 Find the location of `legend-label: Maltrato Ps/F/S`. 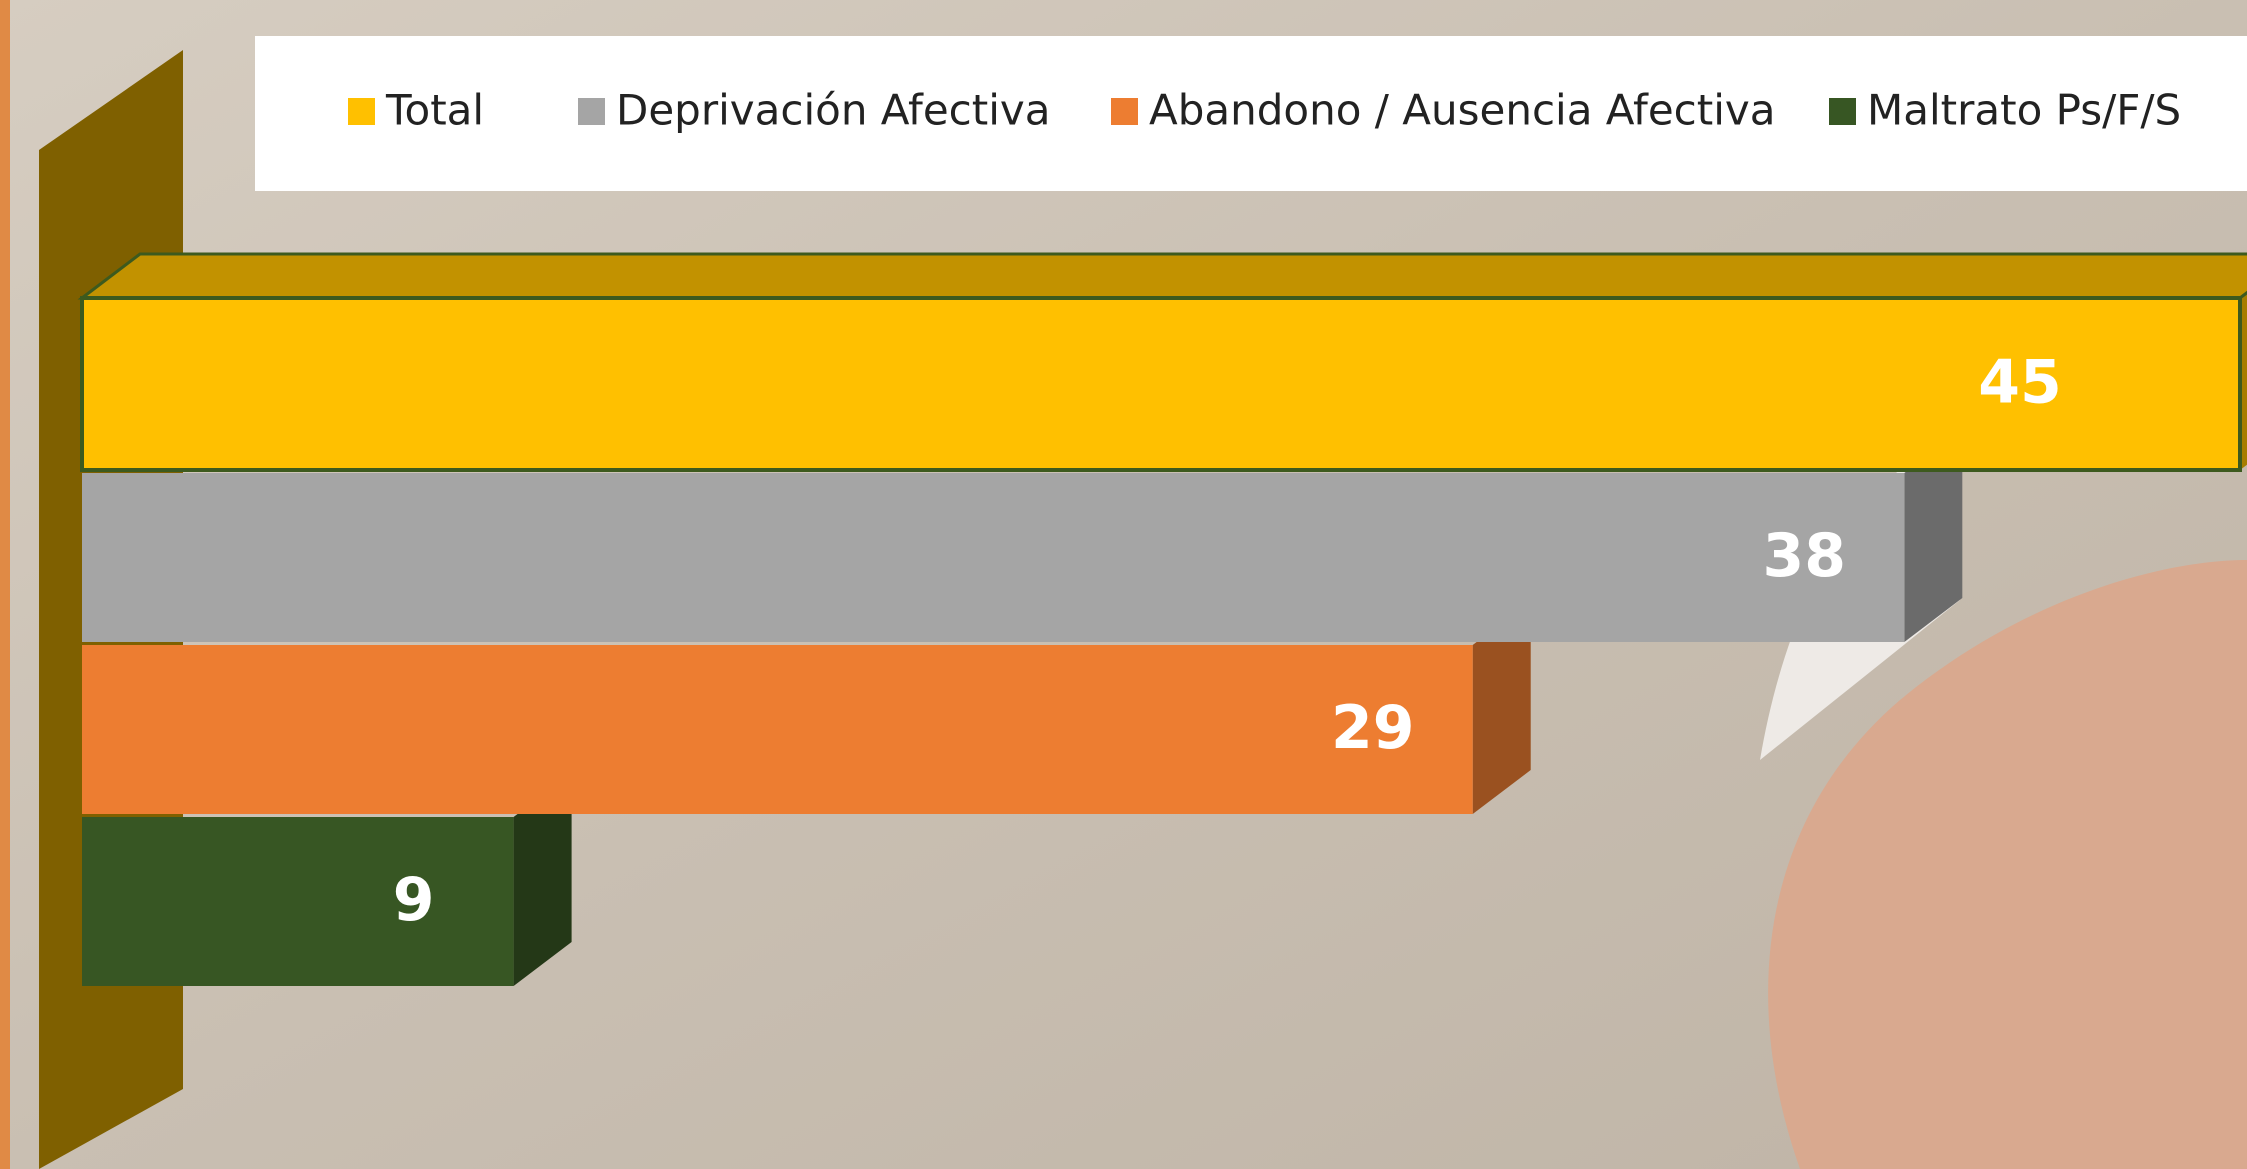

legend-label: Maltrato Ps/F/S is located at coordinates (2024, 110).